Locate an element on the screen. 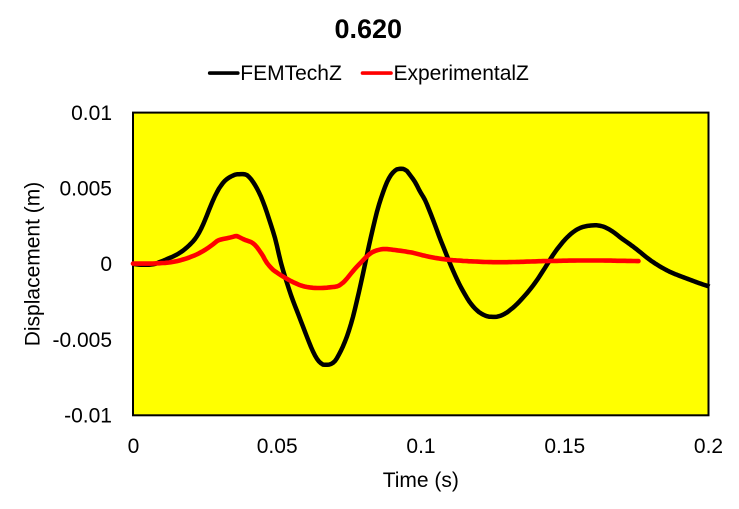 The image size is (739, 509). svg-text: 0.1 is located at coordinates (420, 446).